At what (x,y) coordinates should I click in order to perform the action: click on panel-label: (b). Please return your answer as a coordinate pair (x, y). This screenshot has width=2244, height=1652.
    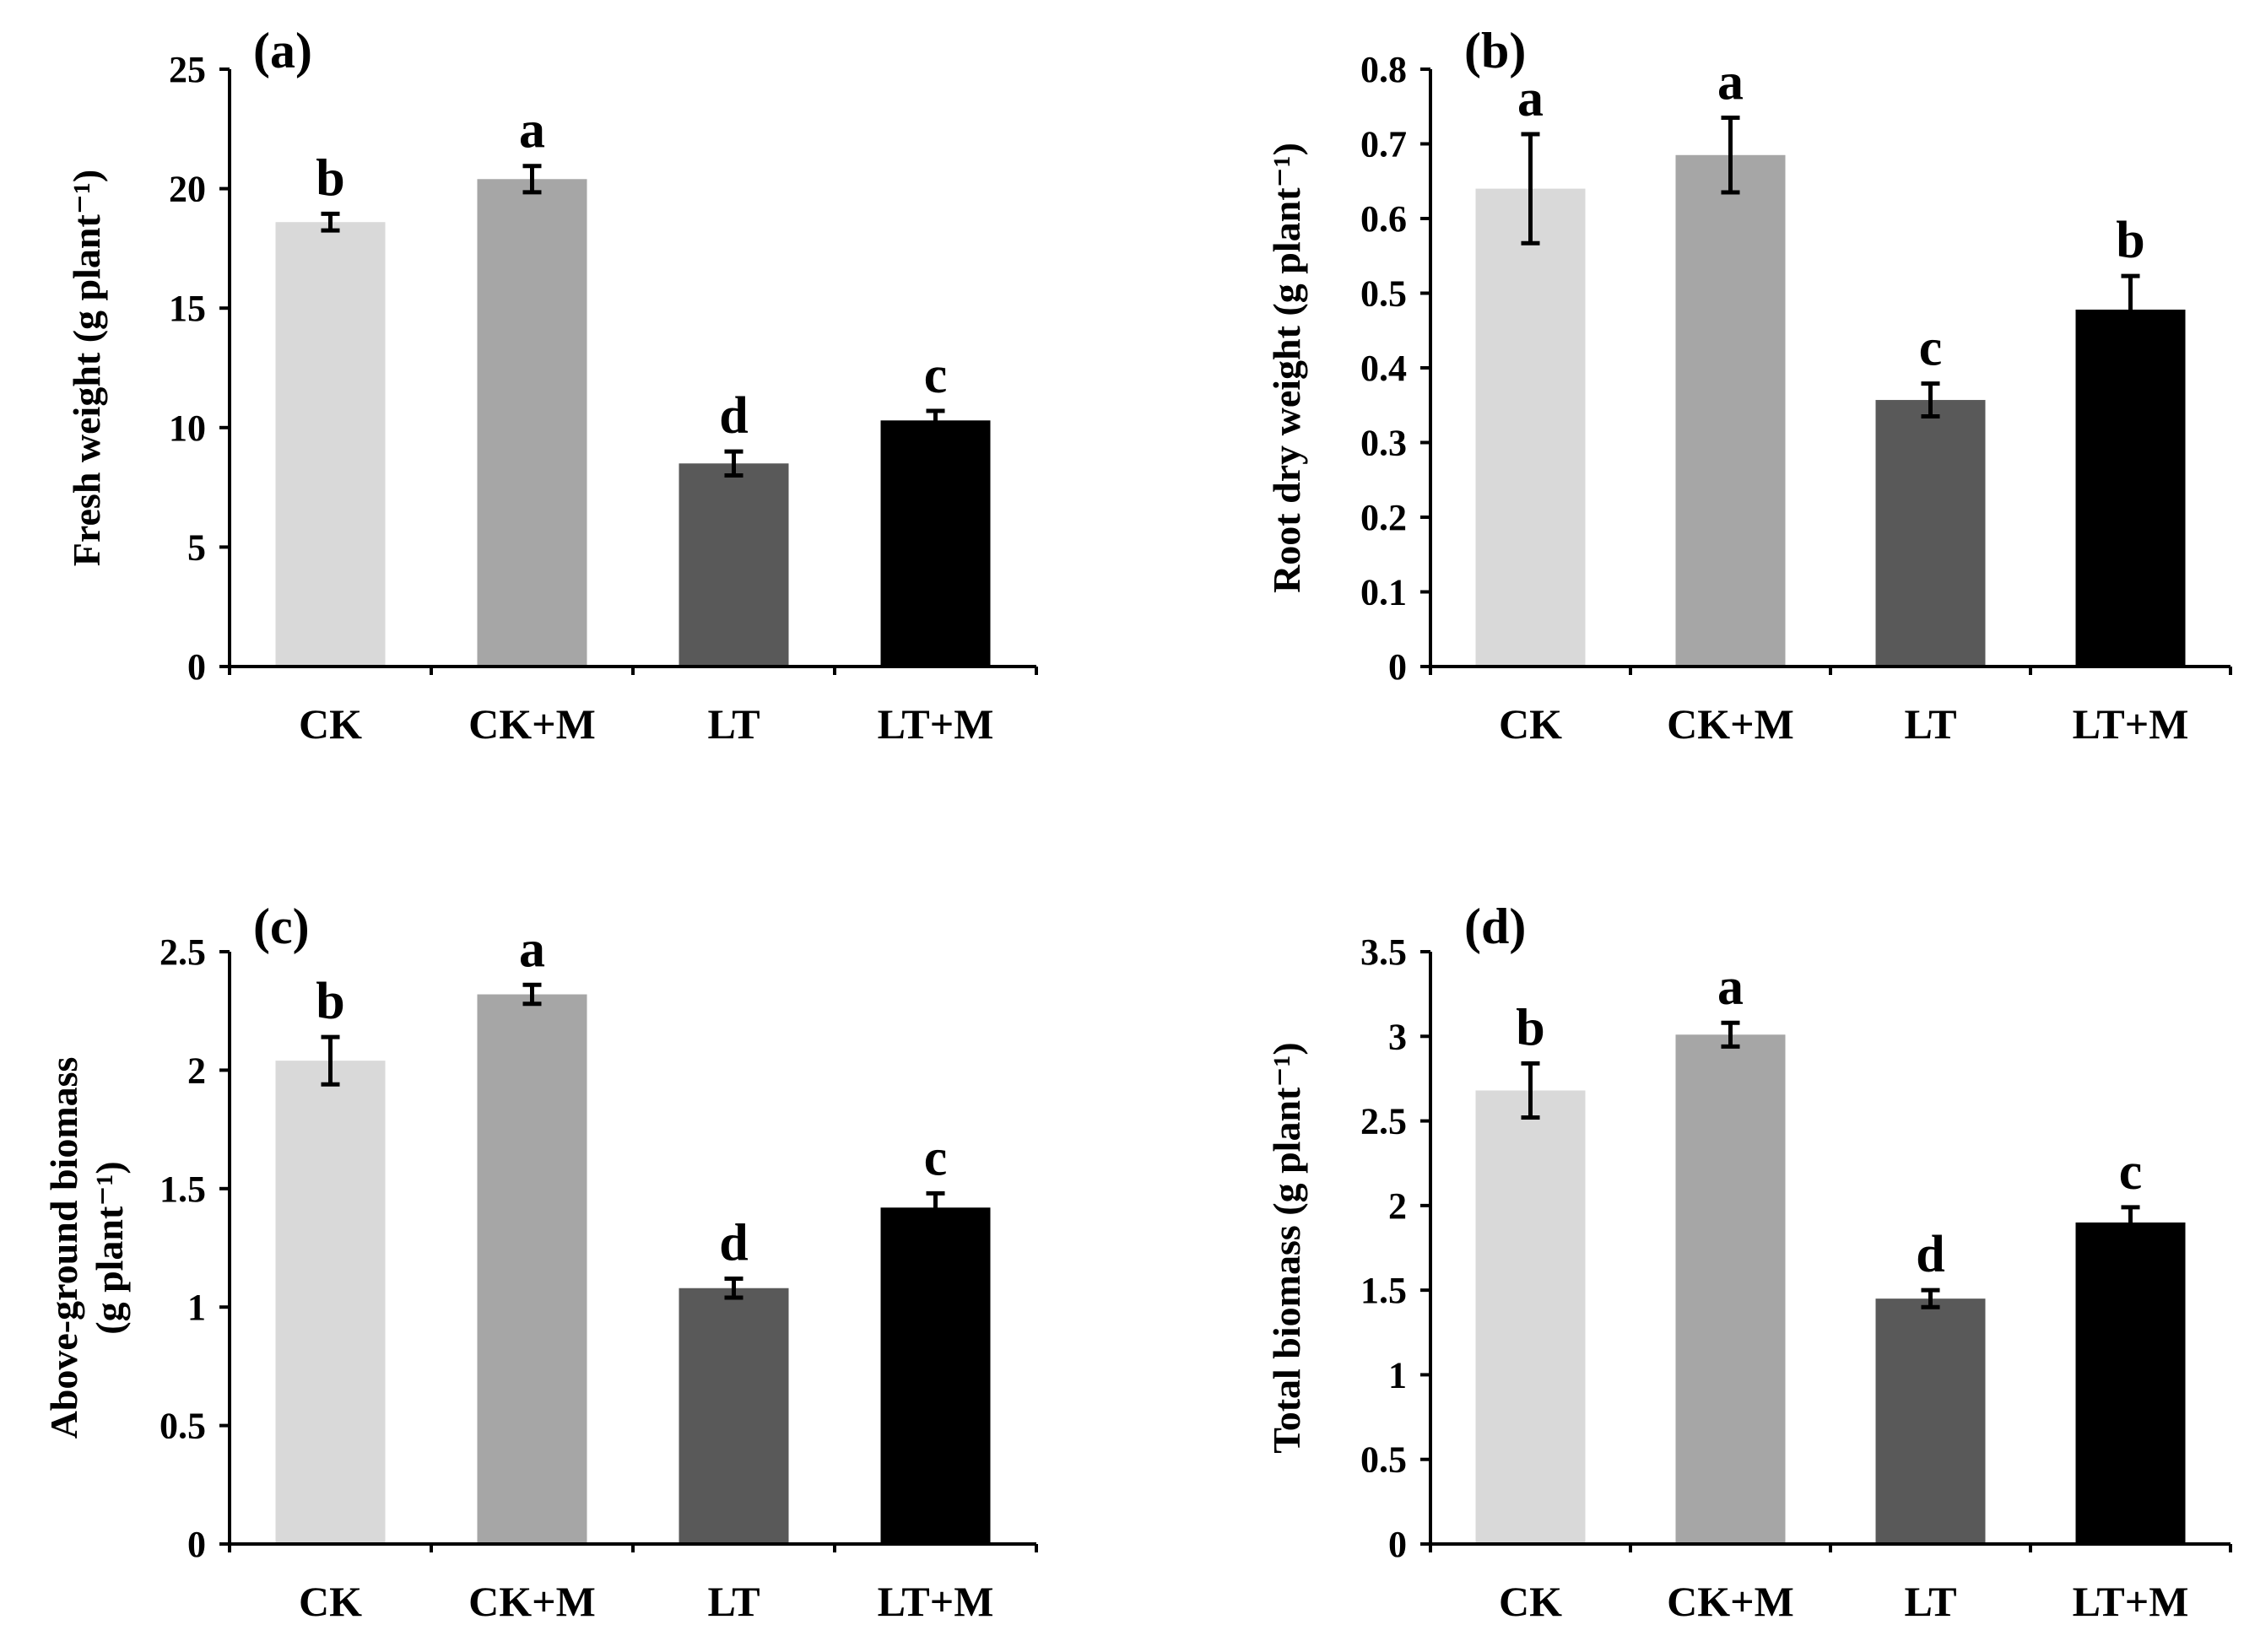
    Looking at the image, I should click on (1495, 50).